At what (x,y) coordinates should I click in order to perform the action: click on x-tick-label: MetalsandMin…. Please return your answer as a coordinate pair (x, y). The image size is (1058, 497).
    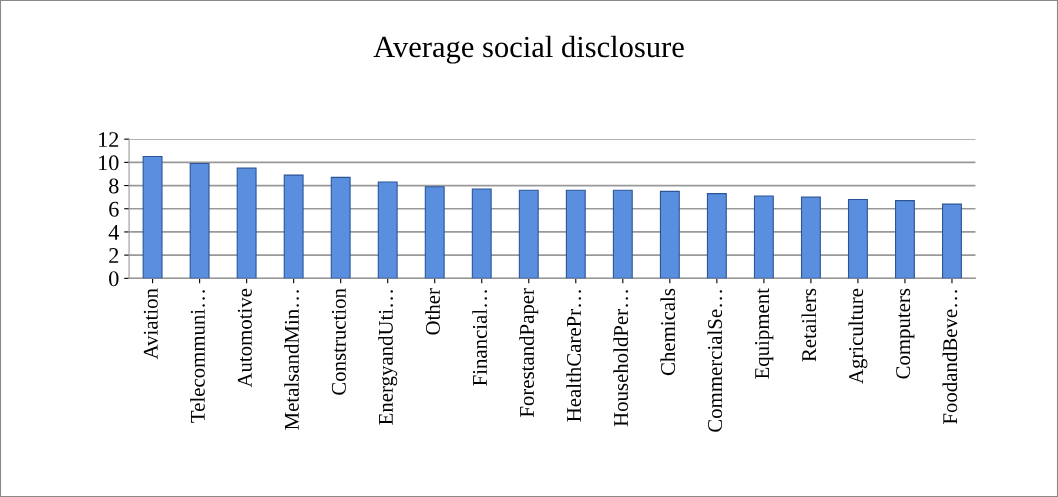
    Looking at the image, I should click on (291, 360).